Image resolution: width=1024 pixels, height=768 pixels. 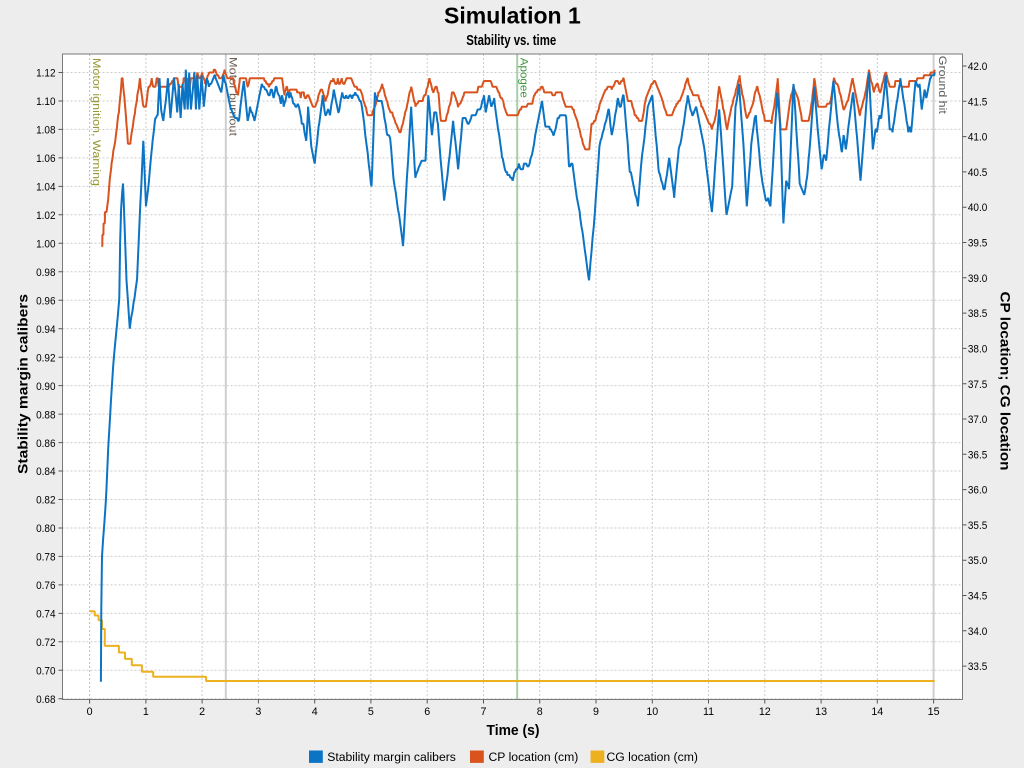 I want to click on svg-text: 0.72, so click(x=45, y=643).